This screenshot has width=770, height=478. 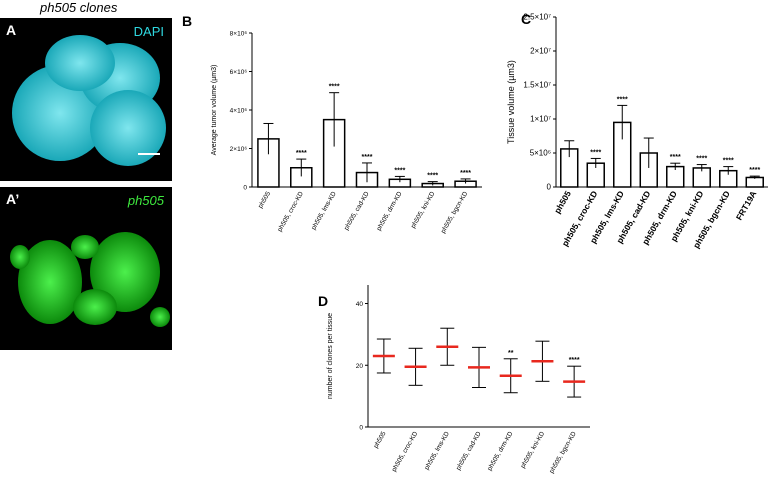 I want to click on y-tick-label: 5×10⁶, so click(x=540, y=153).